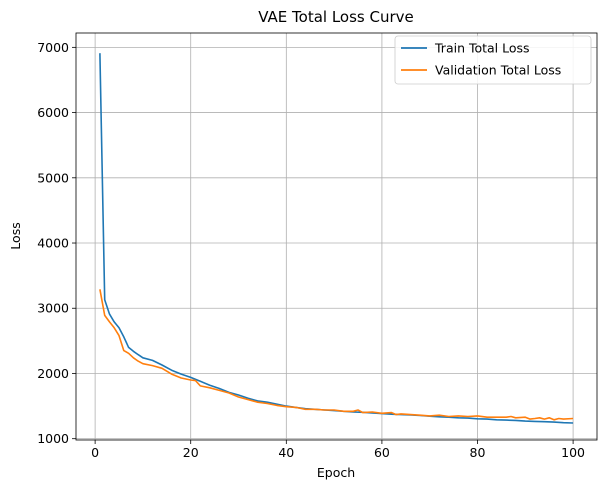 The width and height of the screenshot is (605, 490). I want to click on y-tick-label: 4000, so click(53, 243).